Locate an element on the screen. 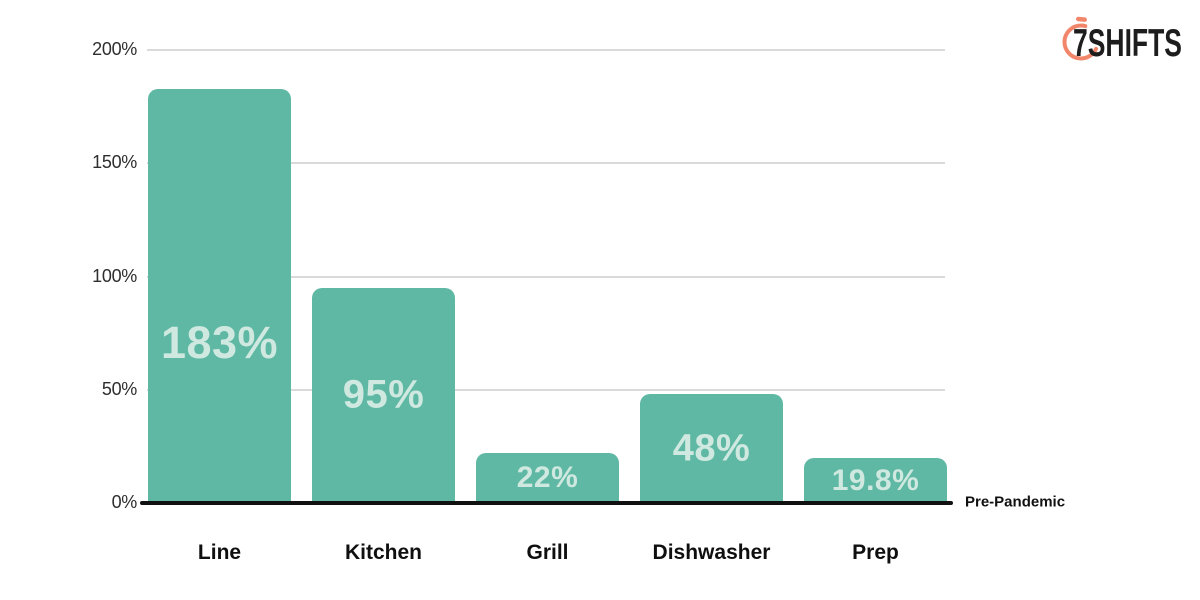 Image resolution: width=1200 pixels, height=600 pixels. y-axis-tick-label: 100% is located at coordinates (114, 275).